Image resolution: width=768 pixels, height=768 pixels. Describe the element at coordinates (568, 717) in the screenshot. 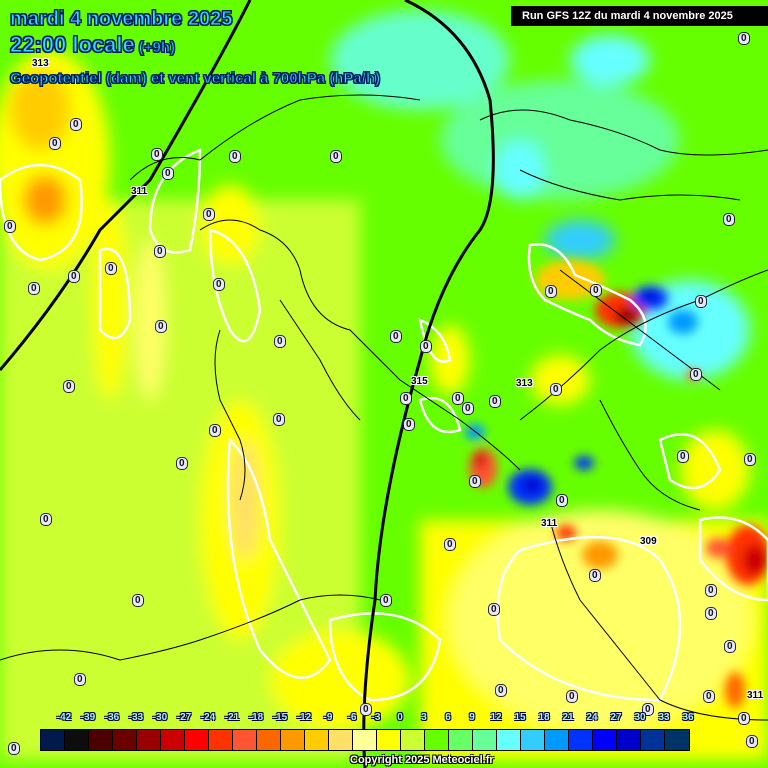

I see `legend-tick-label: 21` at that location.